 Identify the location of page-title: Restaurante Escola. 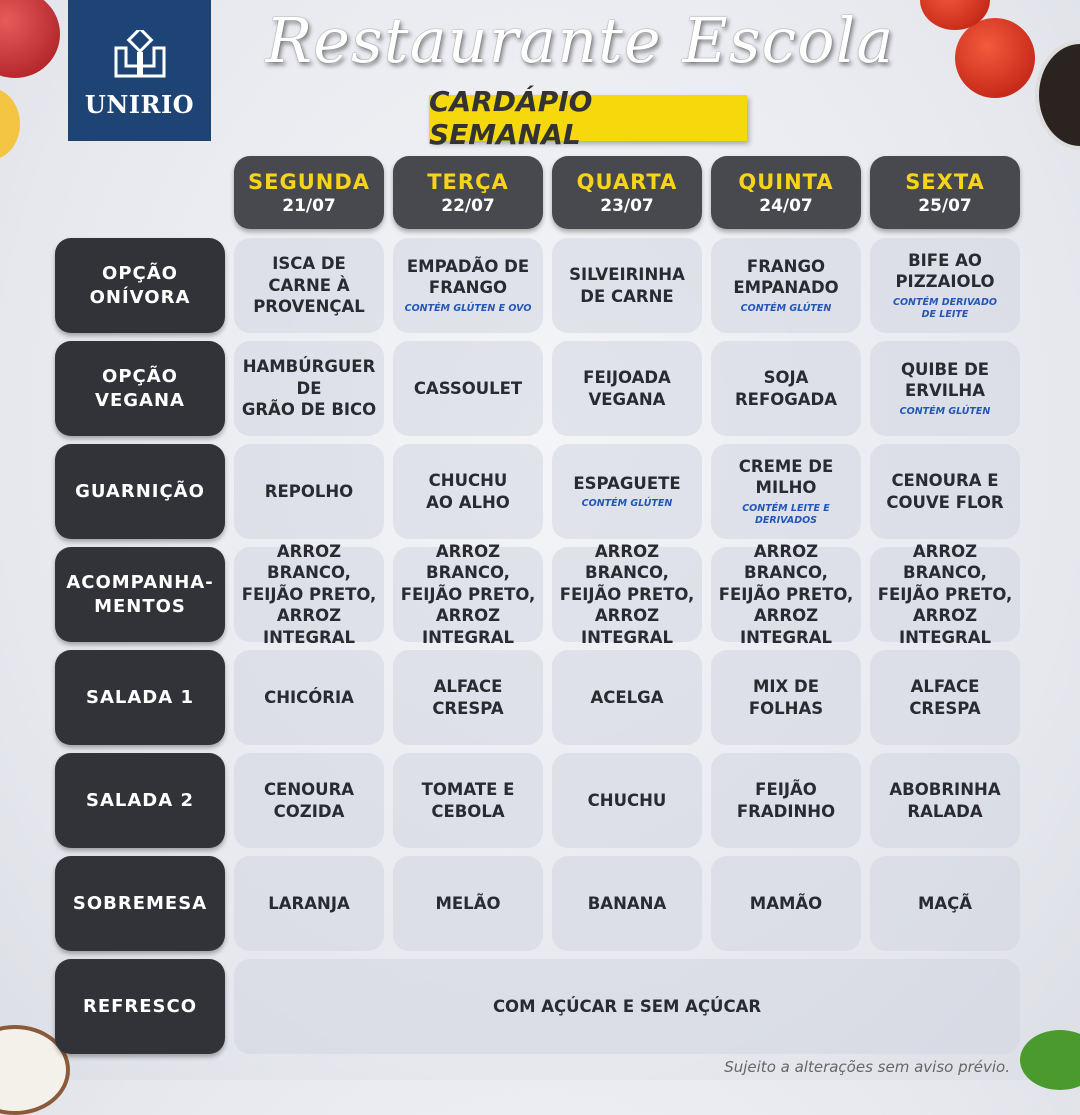
(580, 40).